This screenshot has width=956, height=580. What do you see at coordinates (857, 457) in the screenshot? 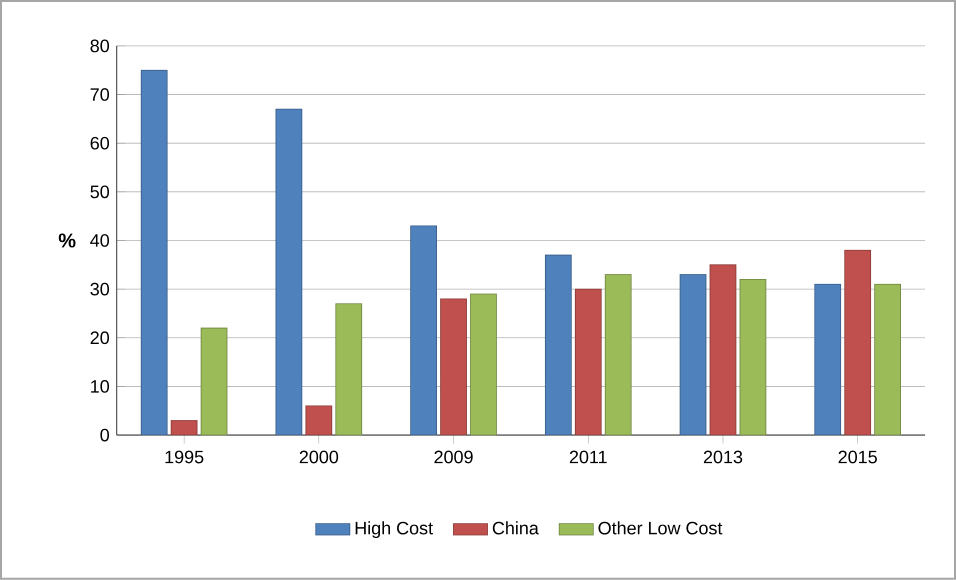
I see `x-tick-label: 2015` at bounding box center [857, 457].